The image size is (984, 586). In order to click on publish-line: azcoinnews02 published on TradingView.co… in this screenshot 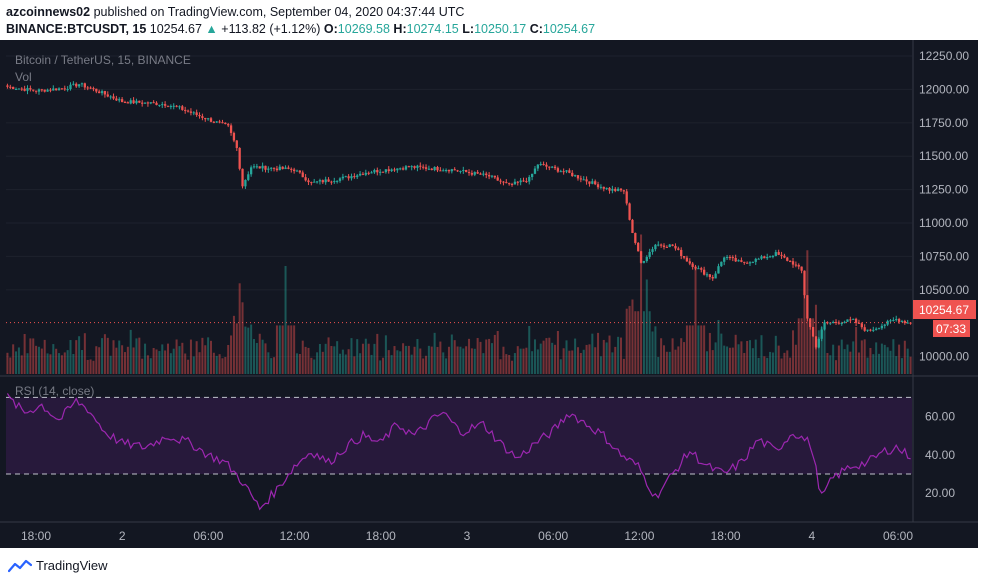, I will do `click(235, 12)`.